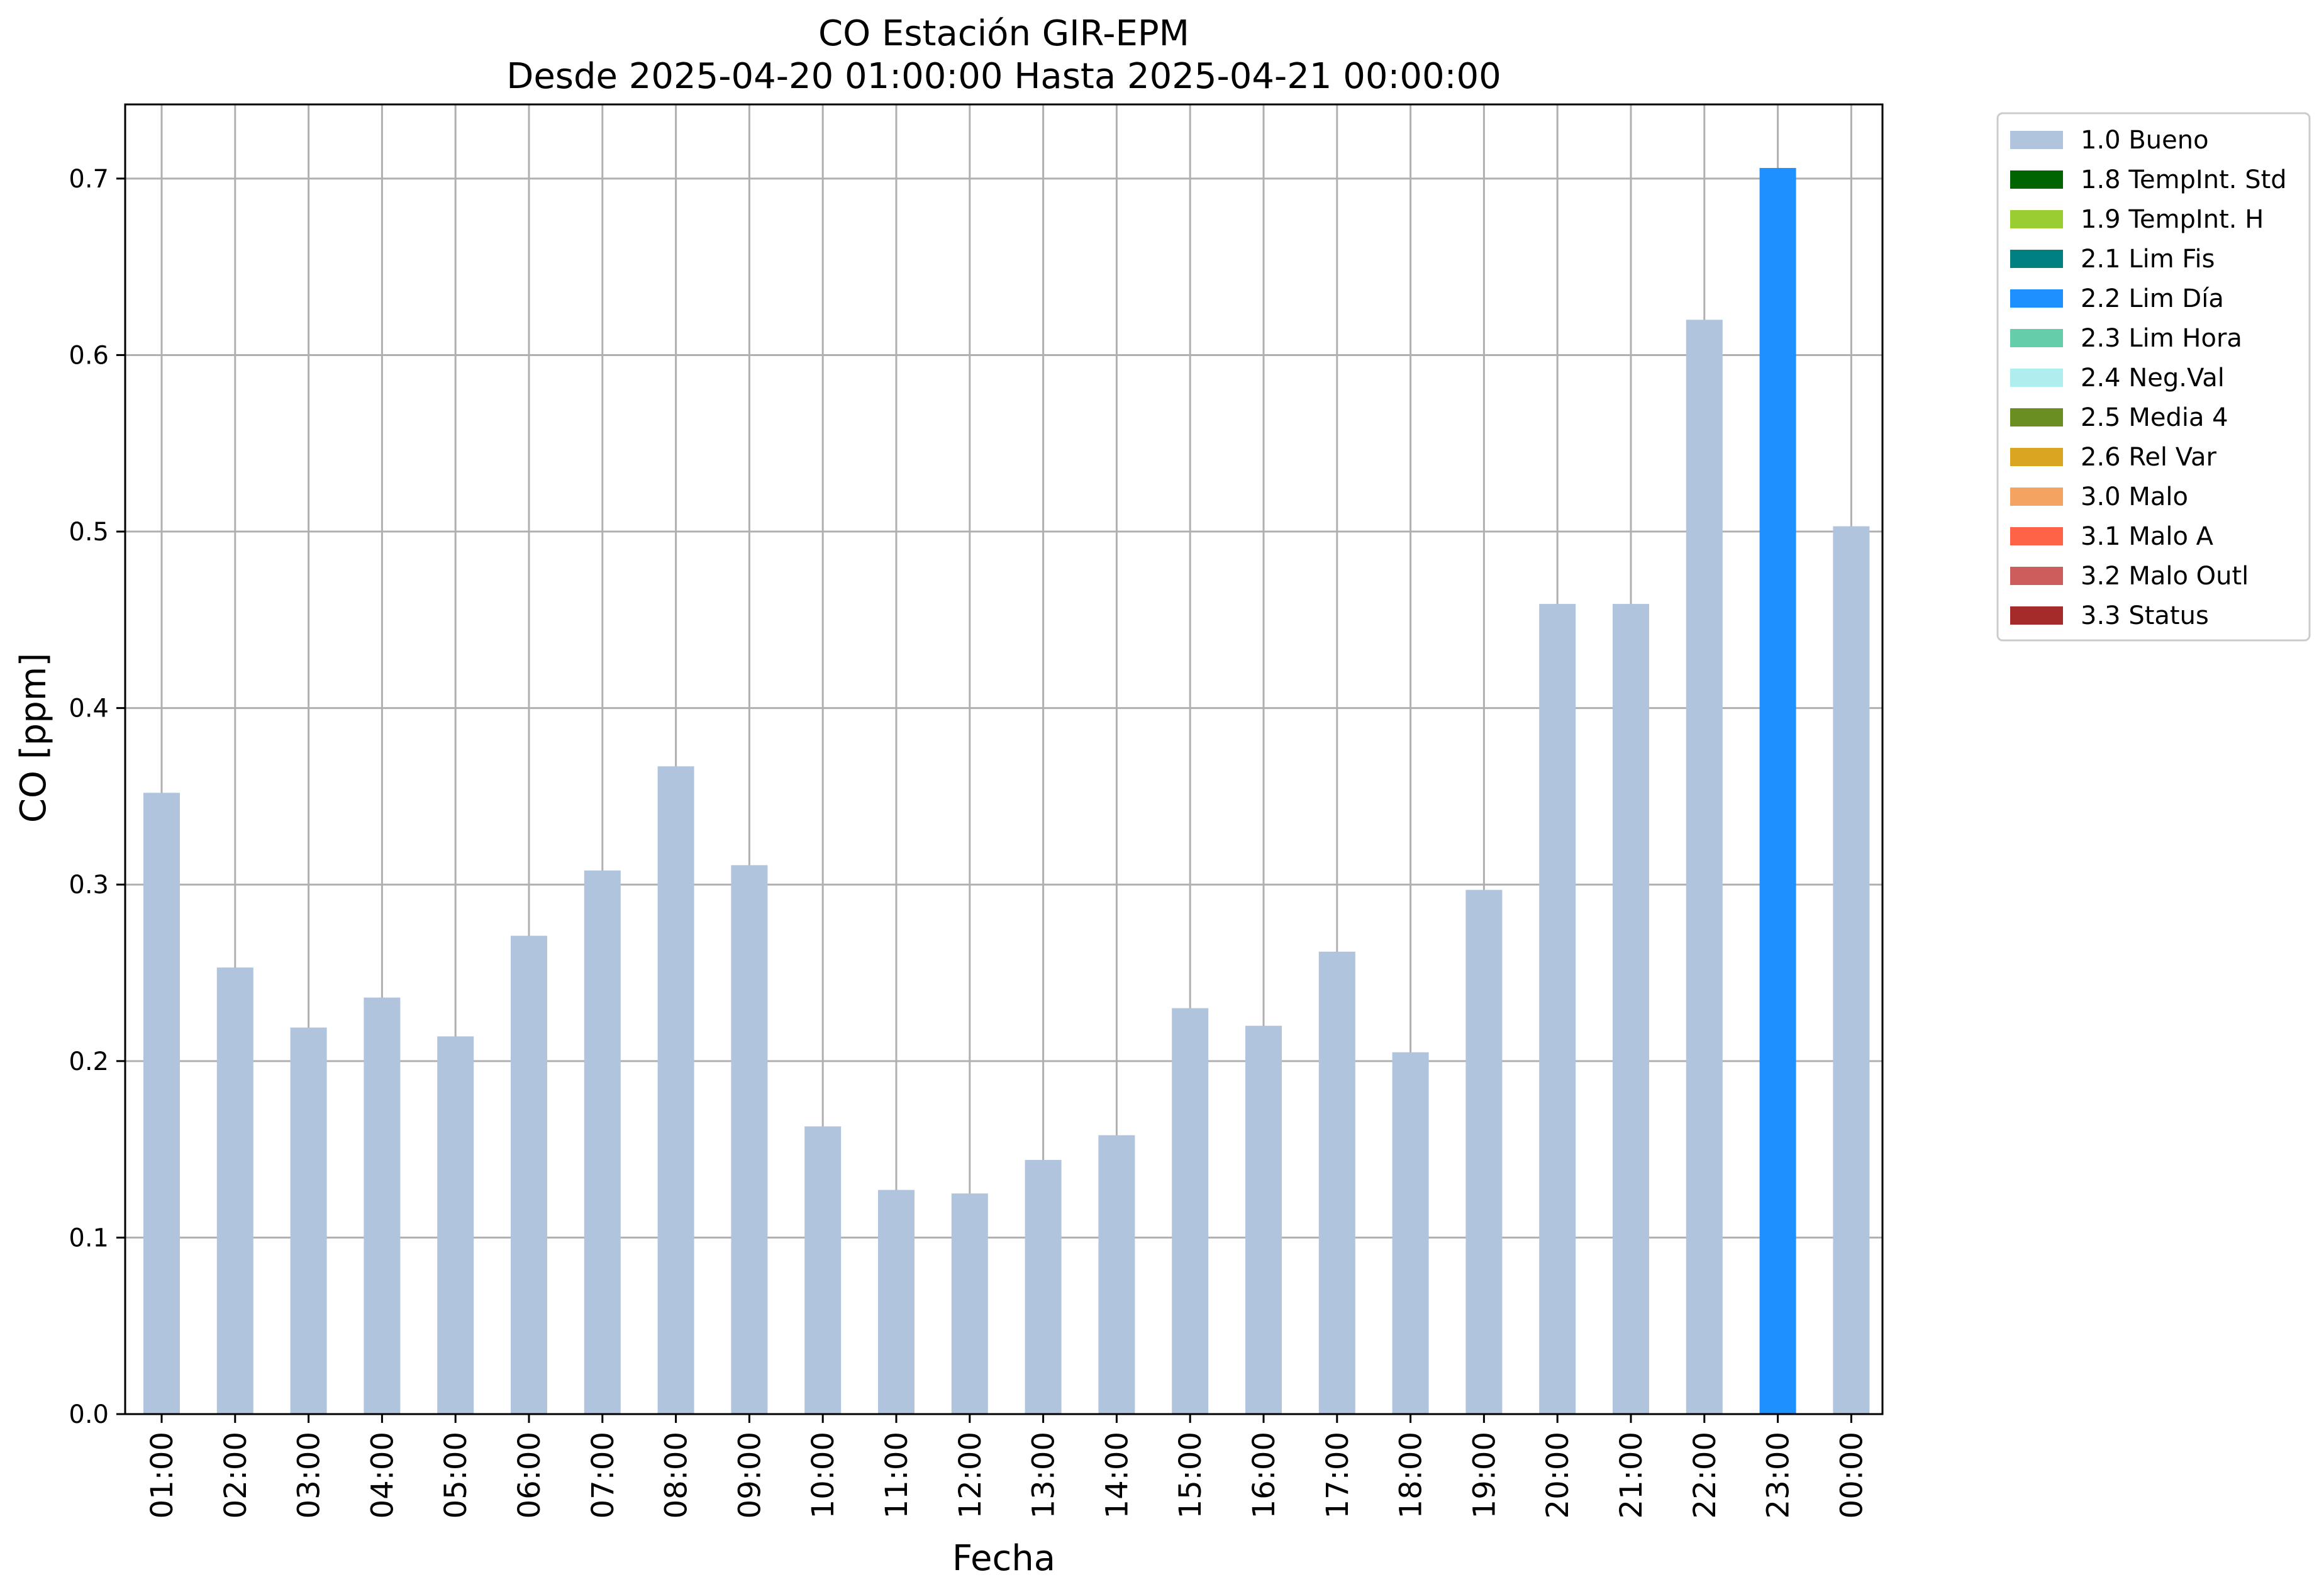 The image size is (2324, 1594). Describe the element at coordinates (1631, 1475) in the screenshot. I see `x-tick-label: 21:00` at that location.